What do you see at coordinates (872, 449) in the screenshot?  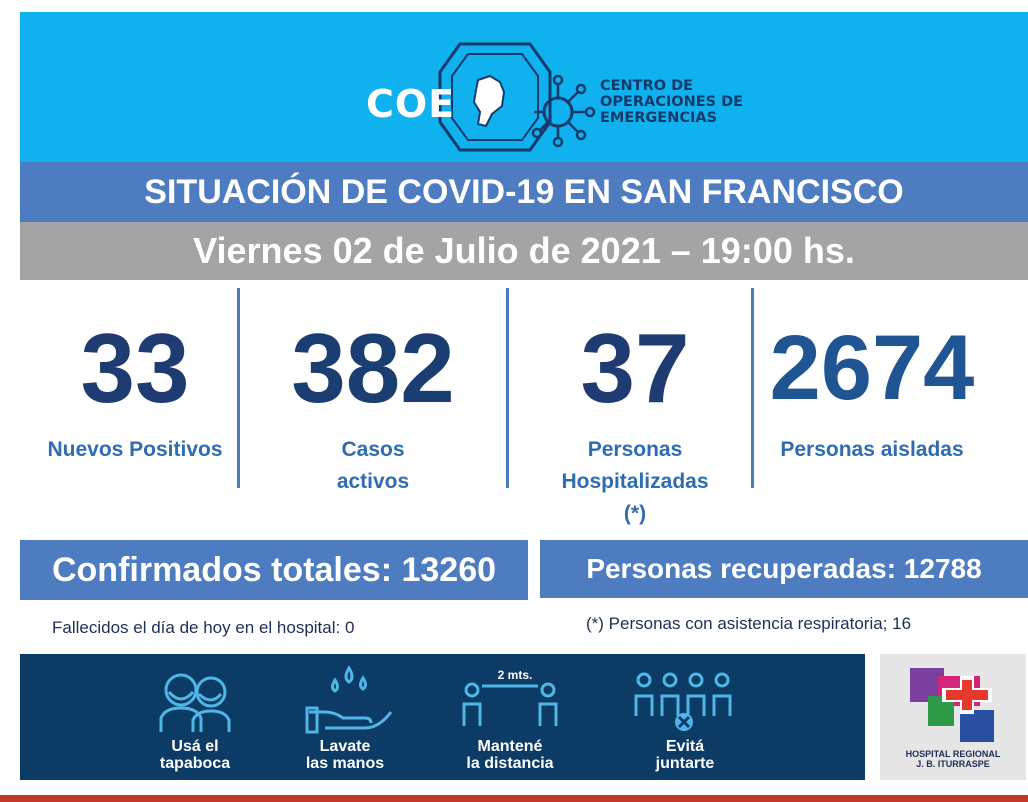 I see `stat-label: Personas aisladas` at bounding box center [872, 449].